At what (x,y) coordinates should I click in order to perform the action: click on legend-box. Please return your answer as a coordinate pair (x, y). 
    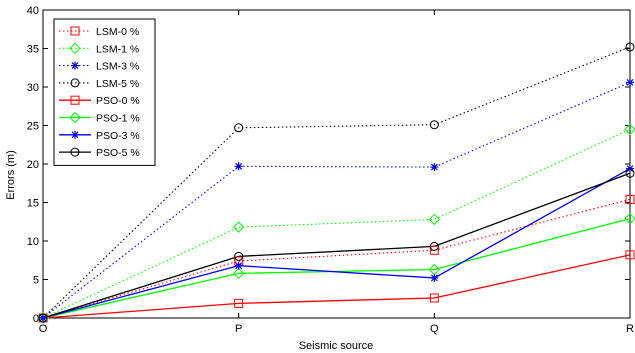
    Looking at the image, I should click on (104, 92).